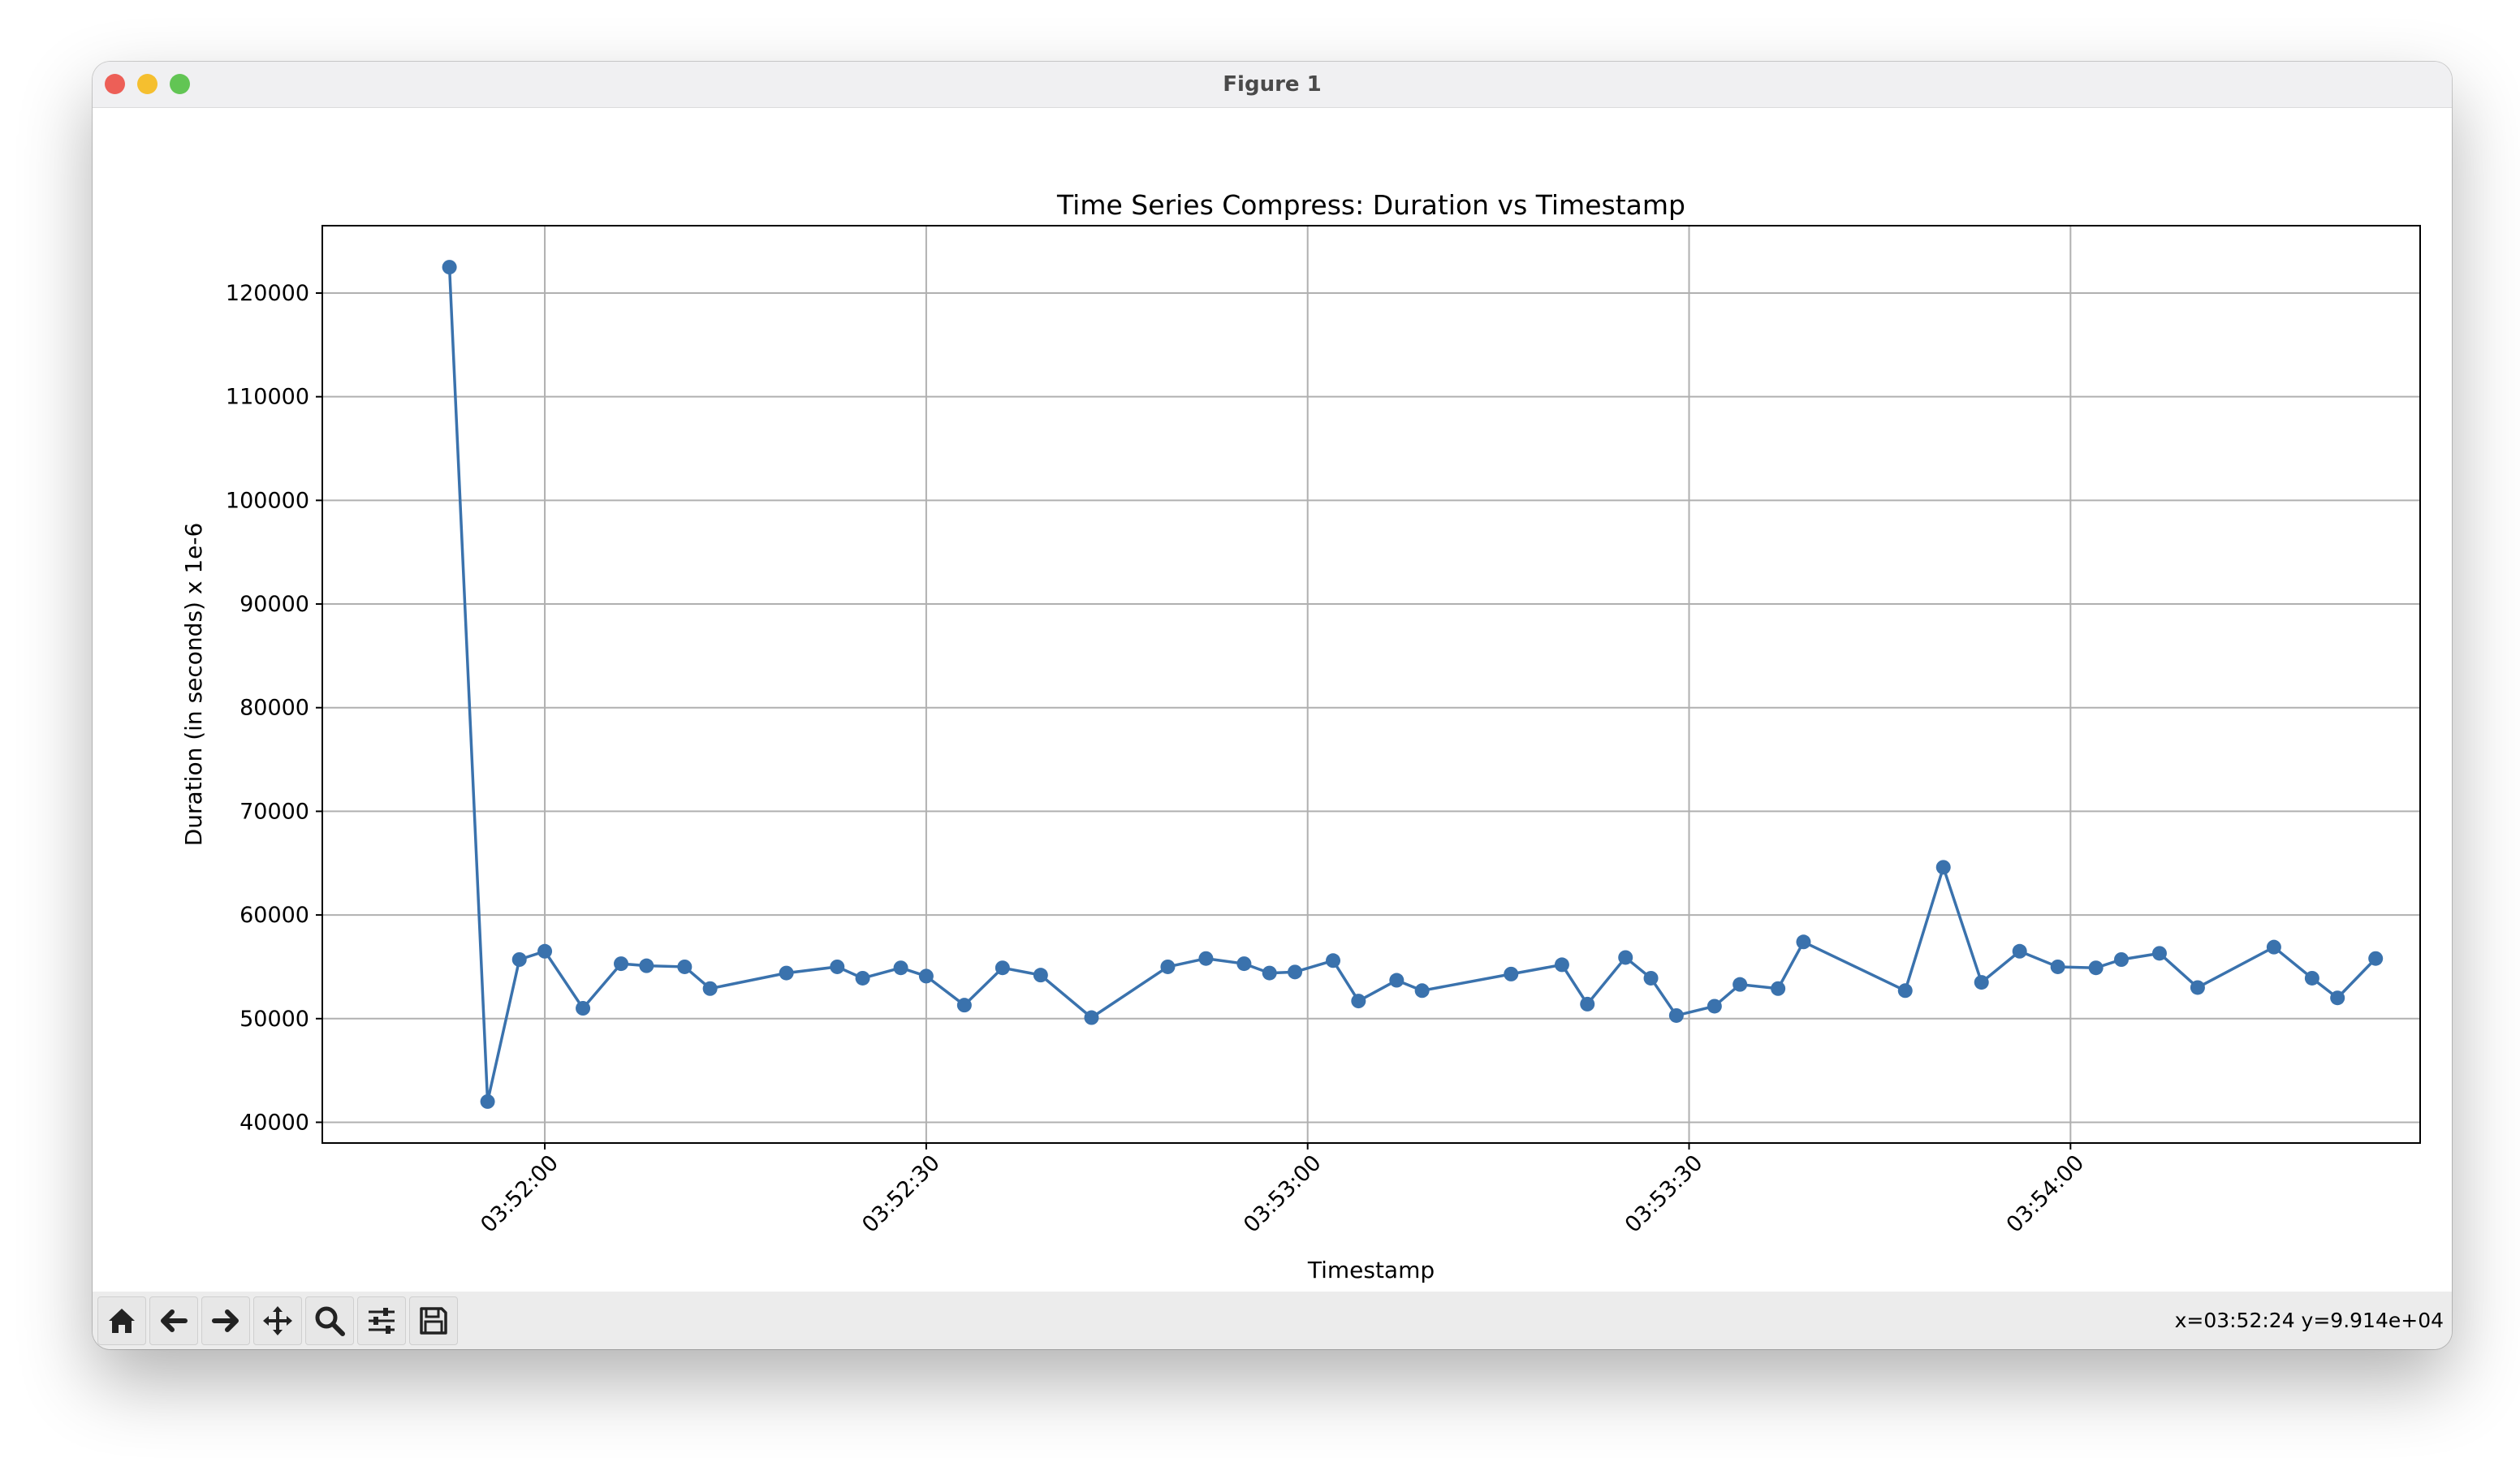 The image size is (2520, 1458). I want to click on y-tick-label: 70000, so click(274, 811).